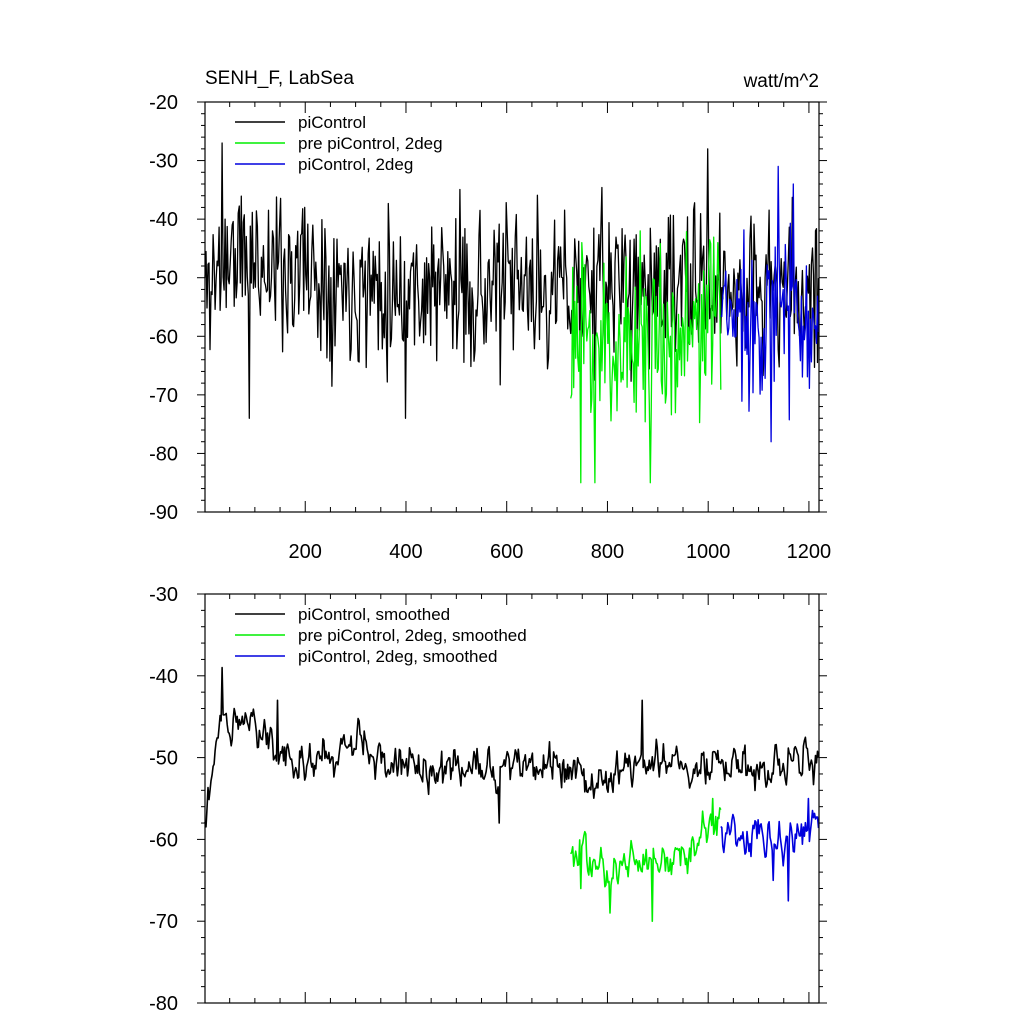 Image resolution: width=1024 pixels, height=1029 pixels. Describe the element at coordinates (332, 122) in the screenshot. I see `legend-label-0: piControl` at that location.